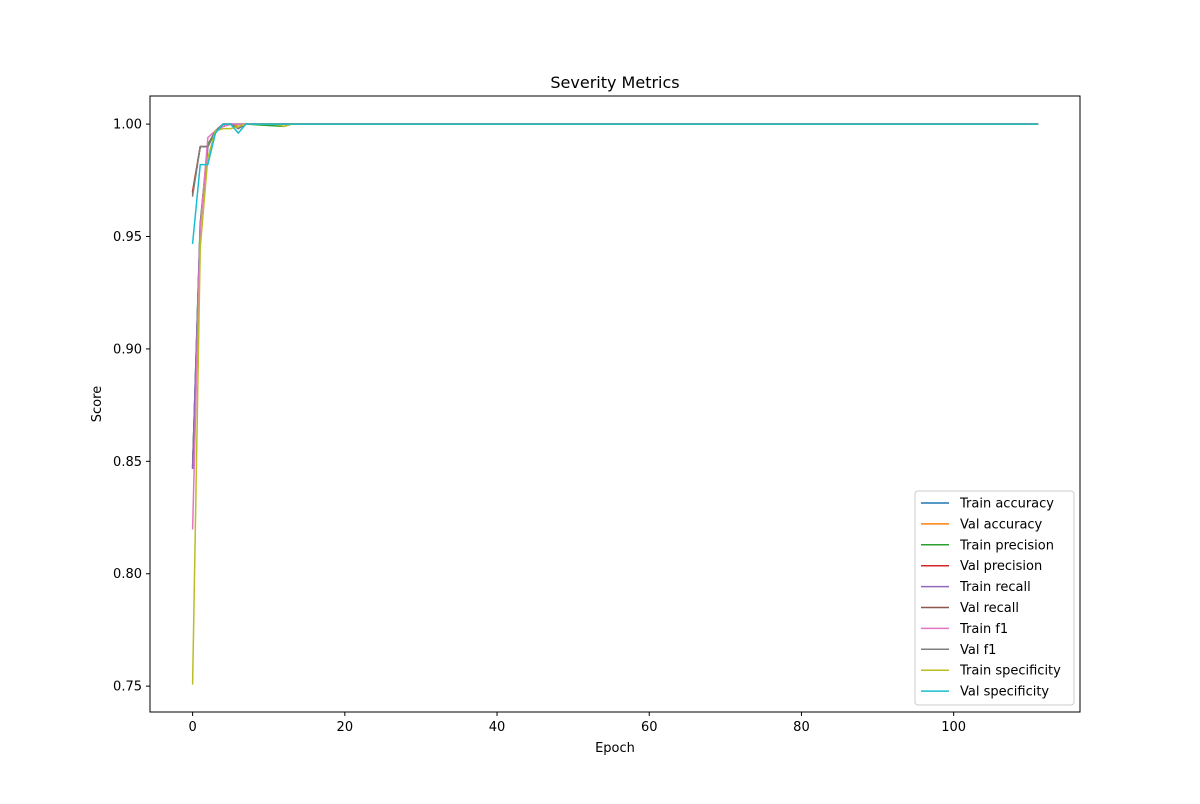 Image resolution: width=1200 pixels, height=804 pixels. Describe the element at coordinates (97, 404) in the screenshot. I see `y-axis-label: Score` at that location.